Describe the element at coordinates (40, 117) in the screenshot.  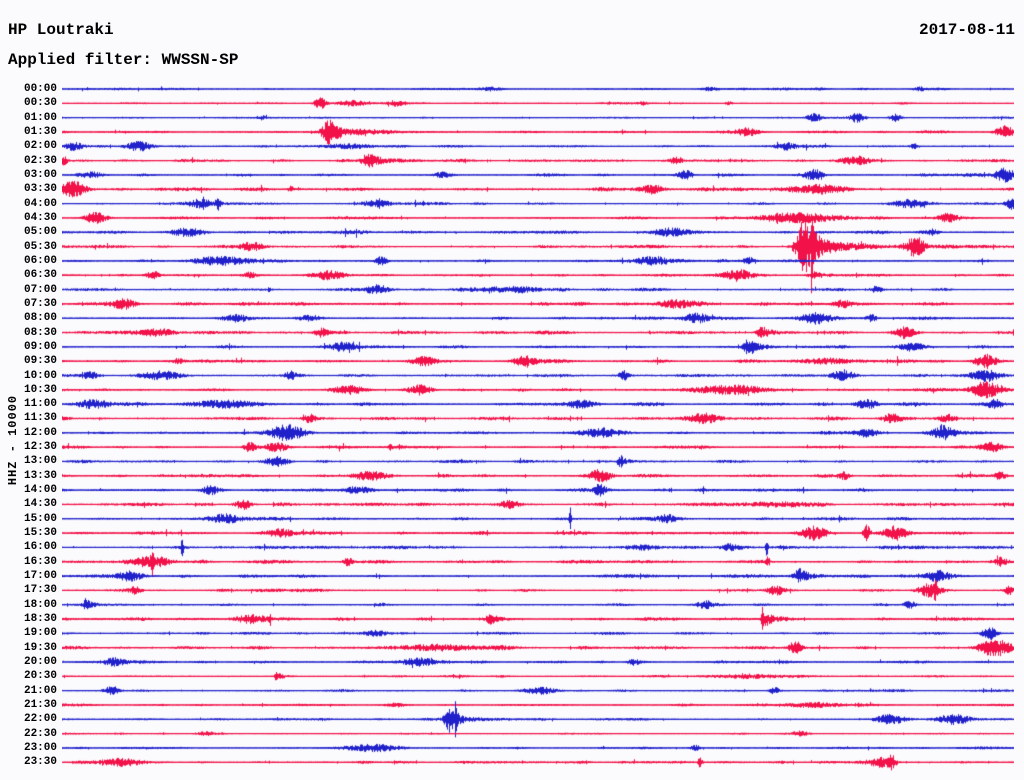
I see `time-label-0100: 01:00` at that location.